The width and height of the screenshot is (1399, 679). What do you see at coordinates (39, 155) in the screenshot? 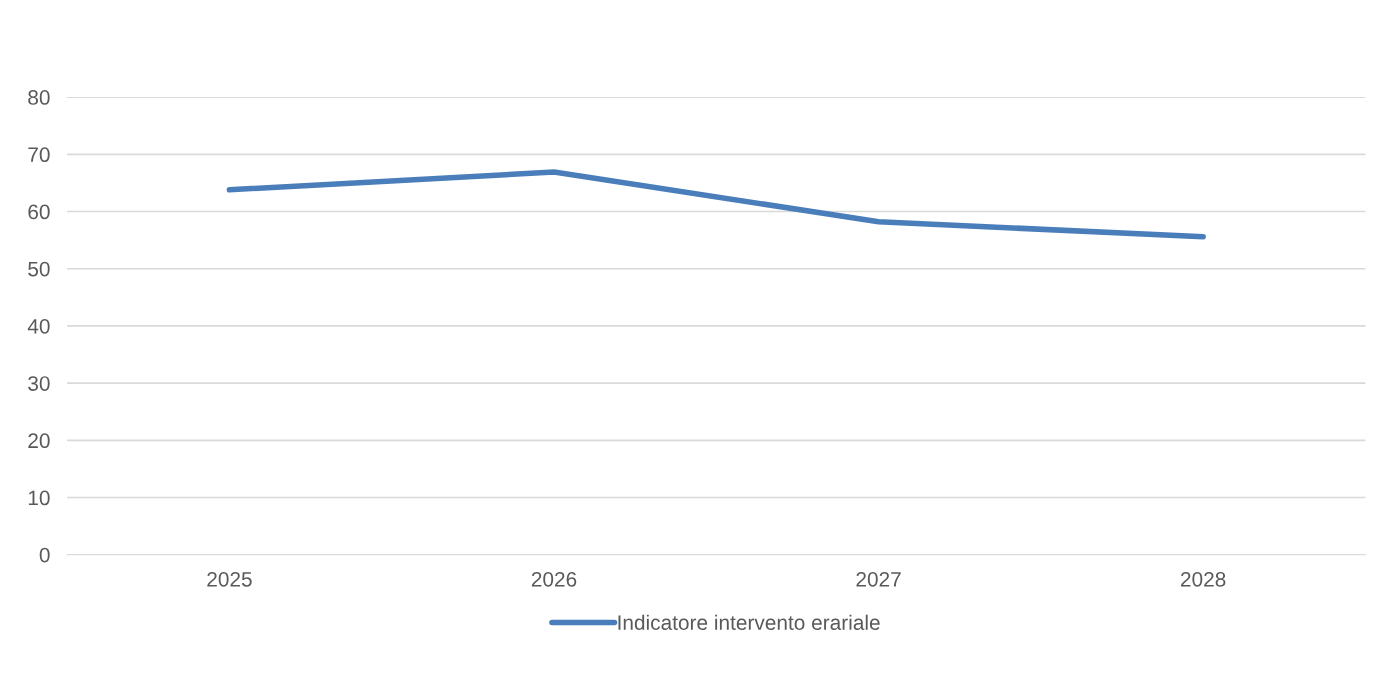
I see `y-tick-label: 70` at bounding box center [39, 155].